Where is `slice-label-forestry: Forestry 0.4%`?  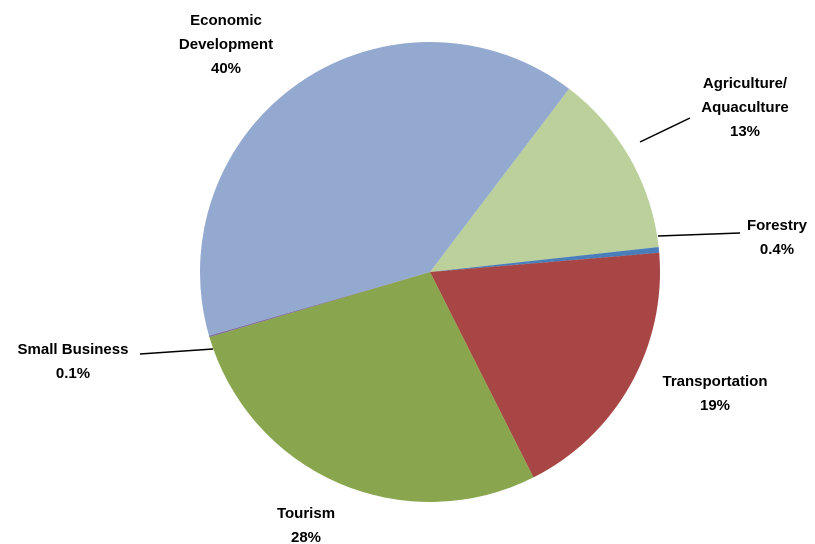 slice-label-forestry: Forestry 0.4% is located at coordinates (777, 237).